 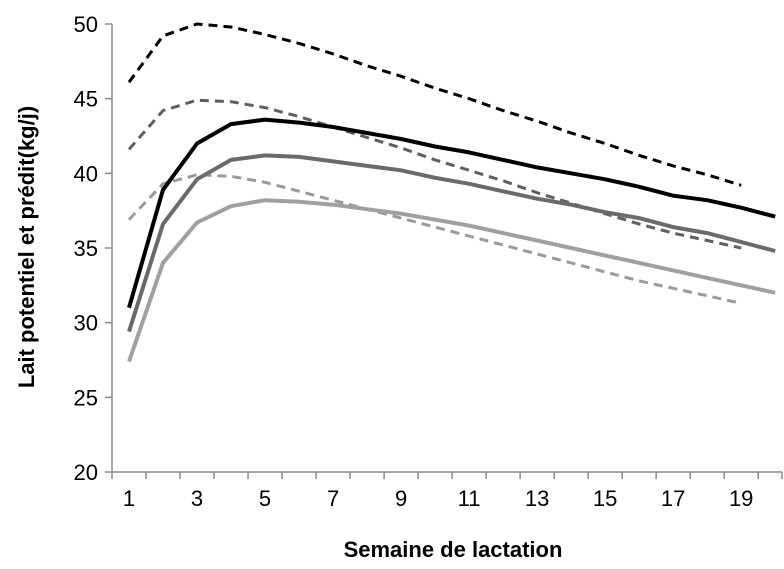 What do you see at coordinates (86, 472) in the screenshot?
I see `y-tick-label: 20` at bounding box center [86, 472].